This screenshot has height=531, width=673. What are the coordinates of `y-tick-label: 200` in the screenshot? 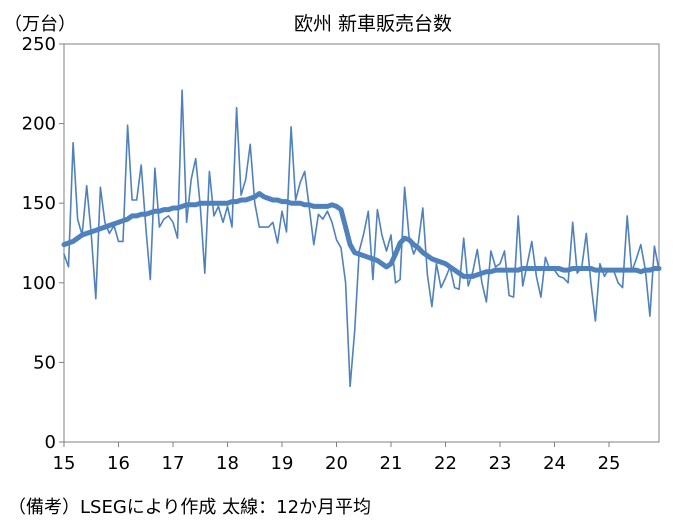 It's located at (39, 124).